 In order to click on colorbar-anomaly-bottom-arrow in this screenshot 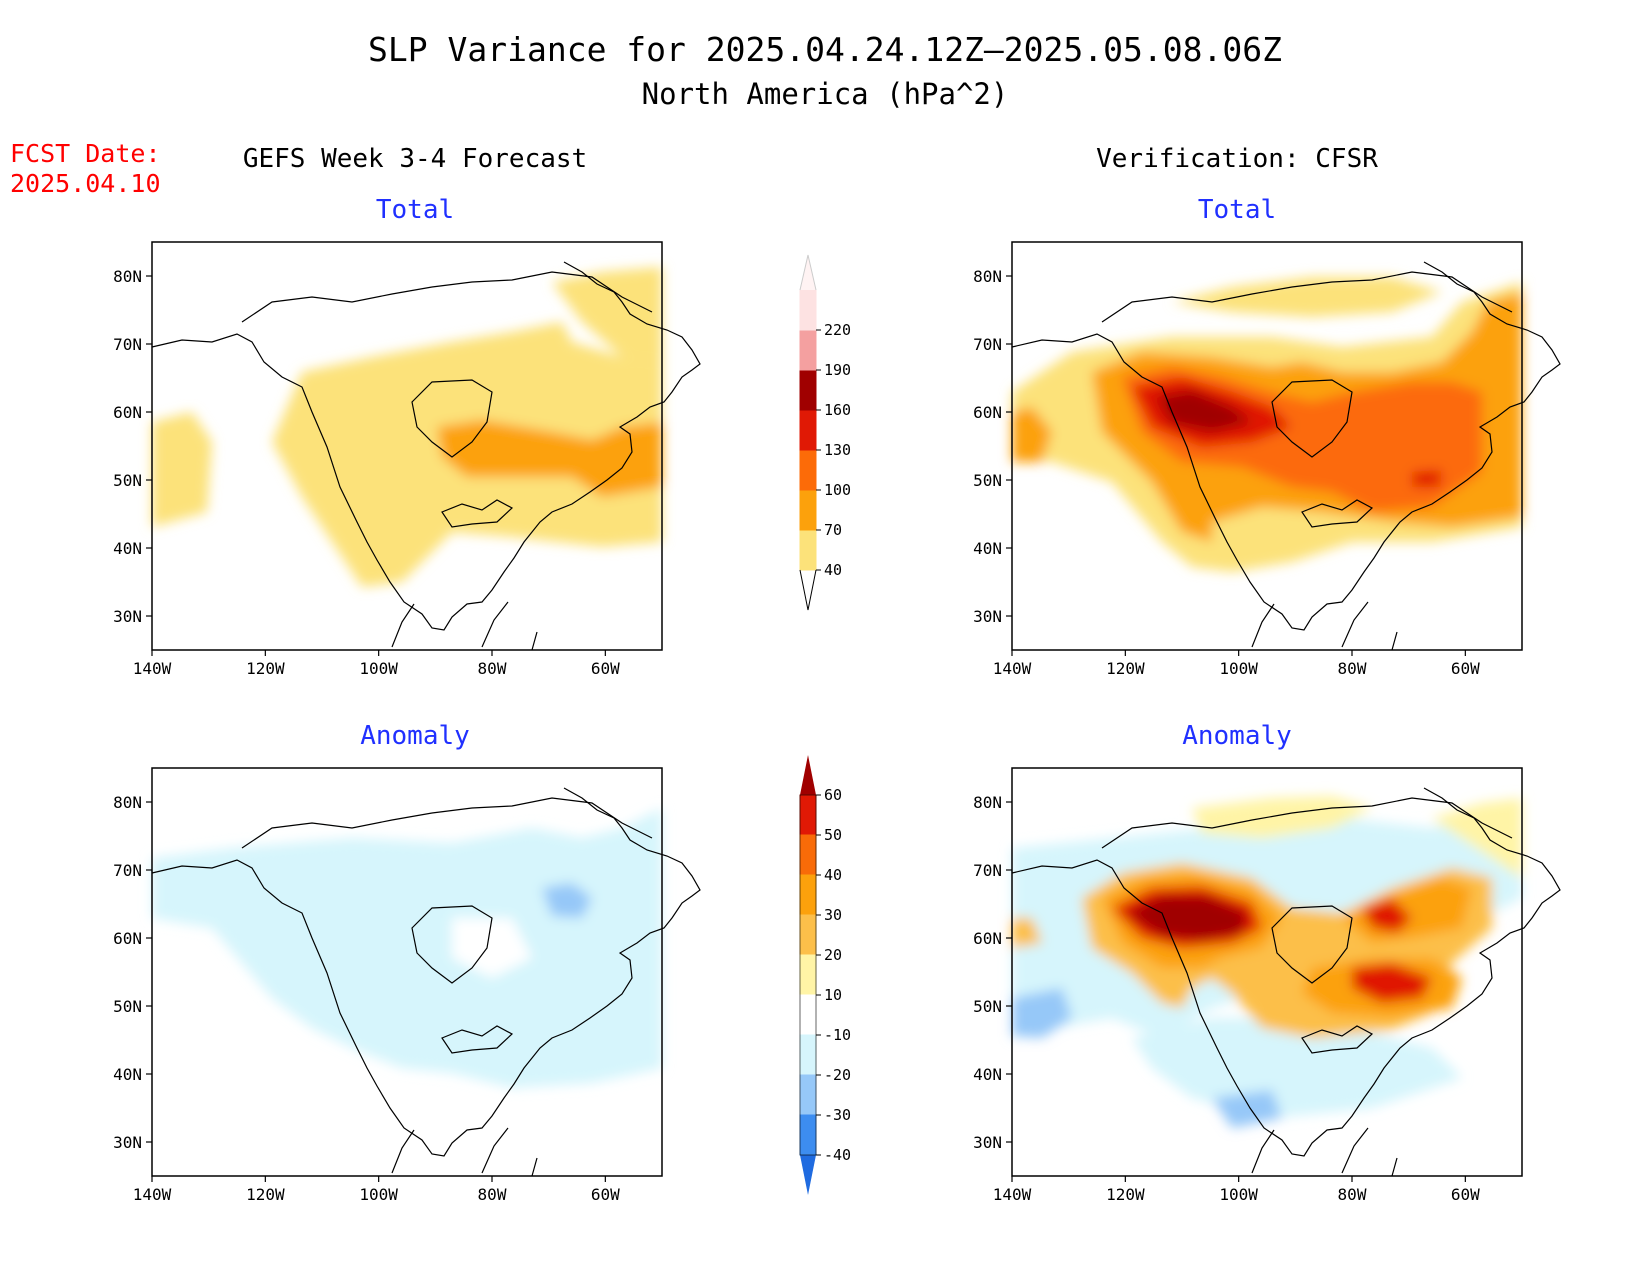, I will do `click(808, 1175)`.